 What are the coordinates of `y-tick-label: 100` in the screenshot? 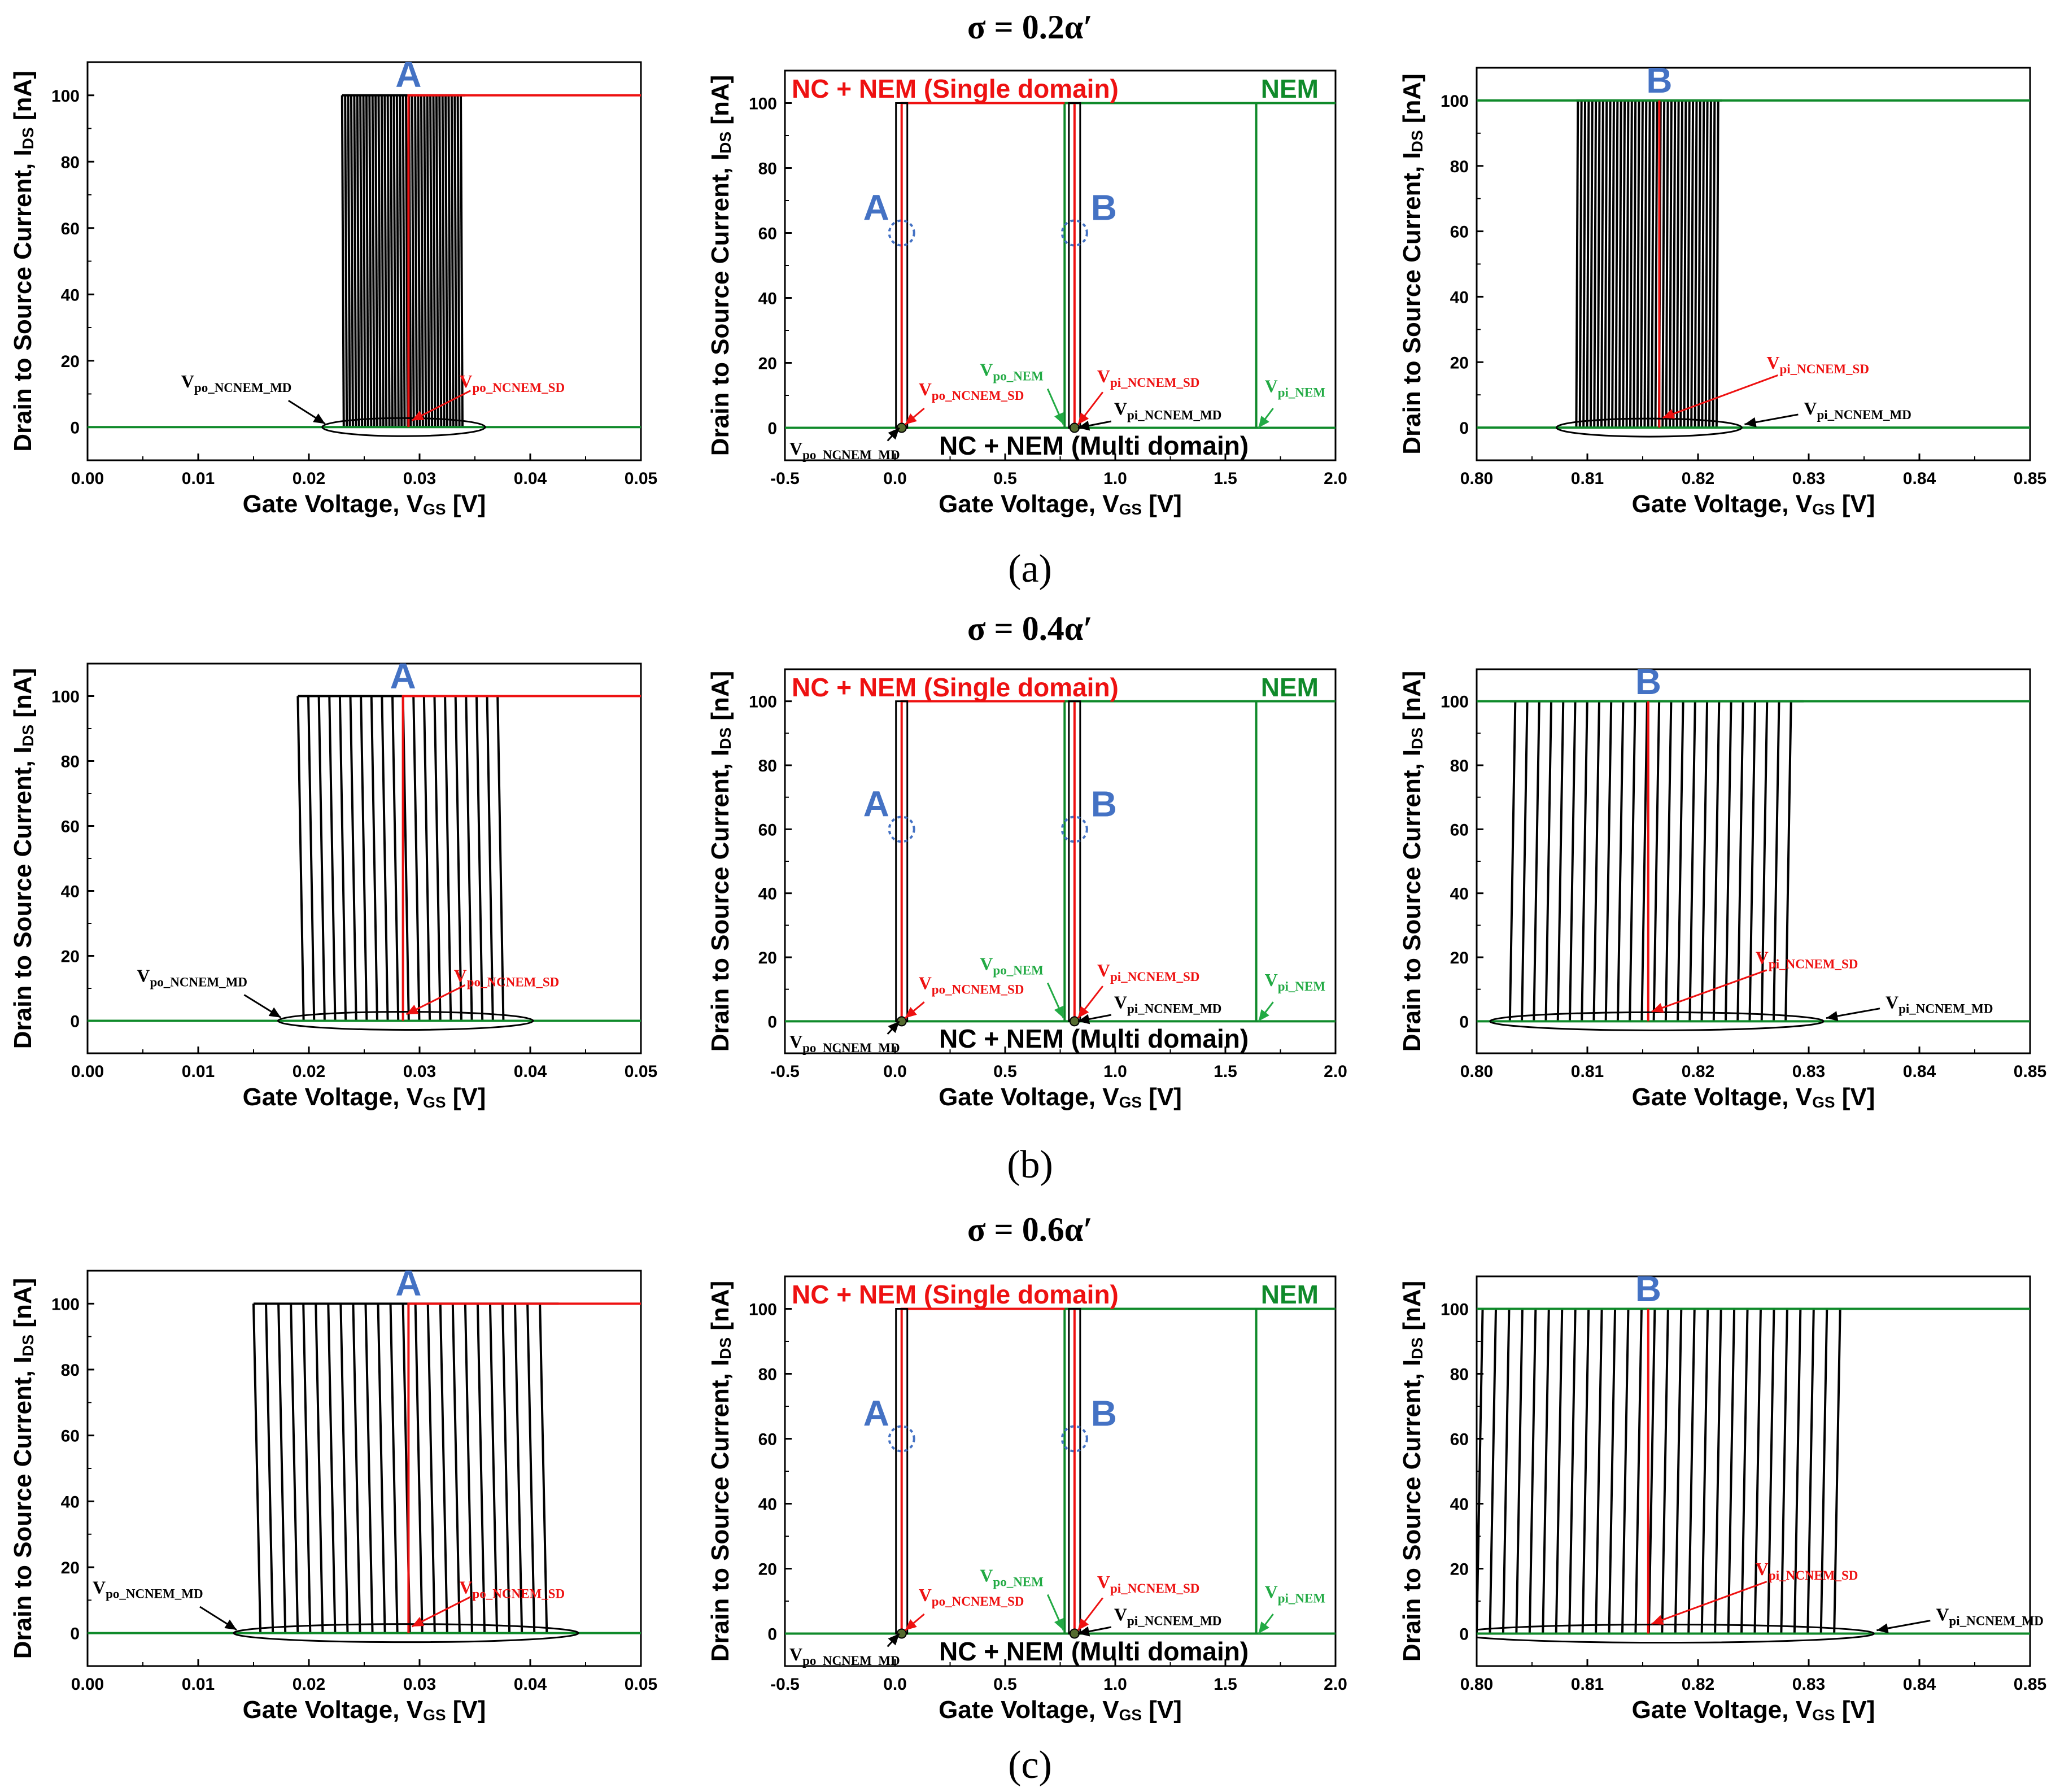 It's located at (763, 702).